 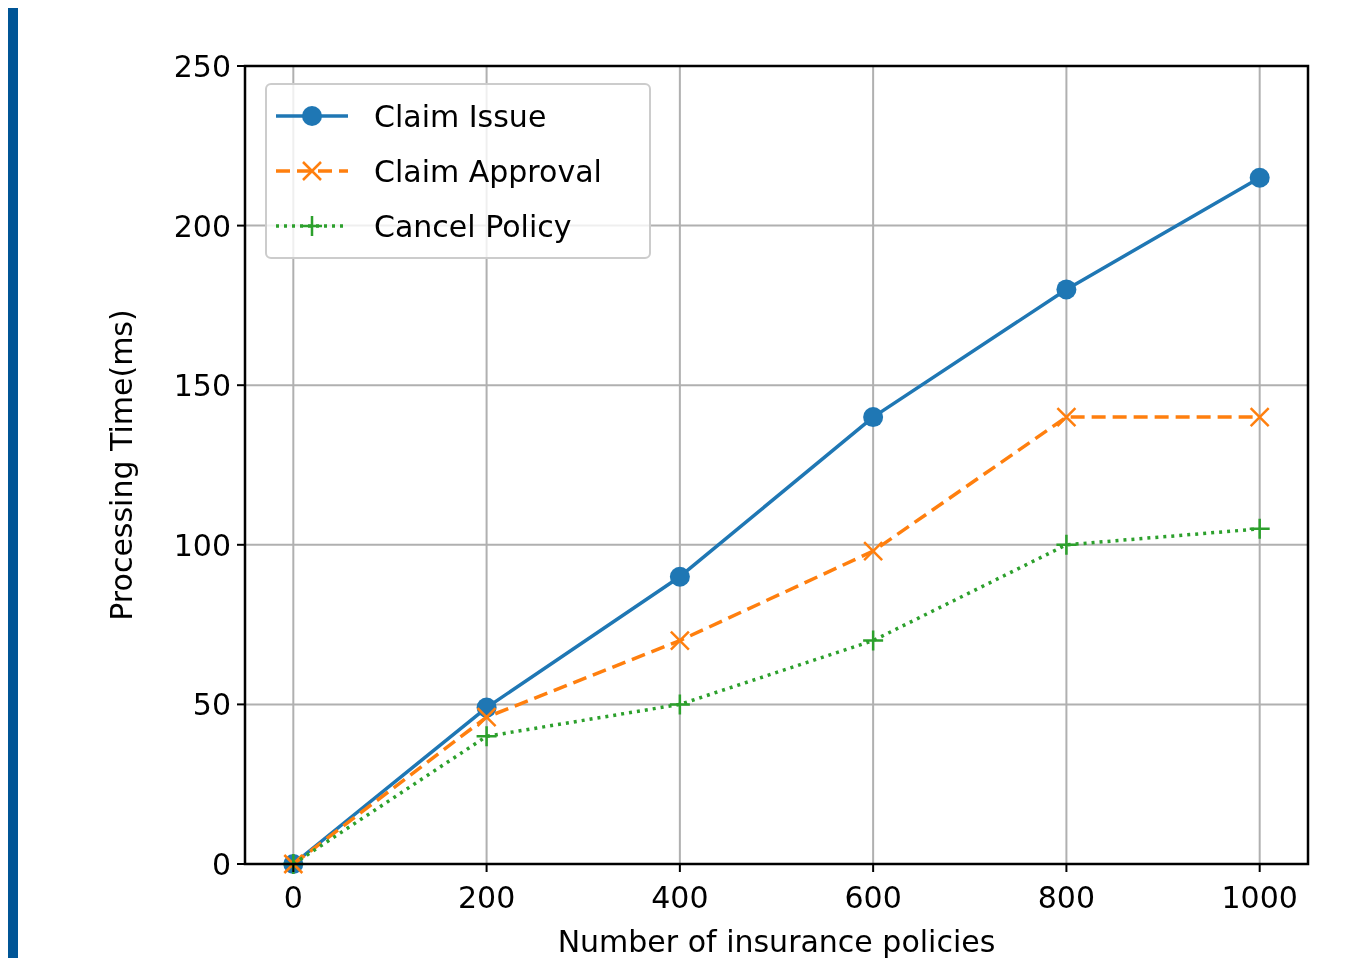 I want to click on legend-label: Claim Issue, so click(x=460, y=116).